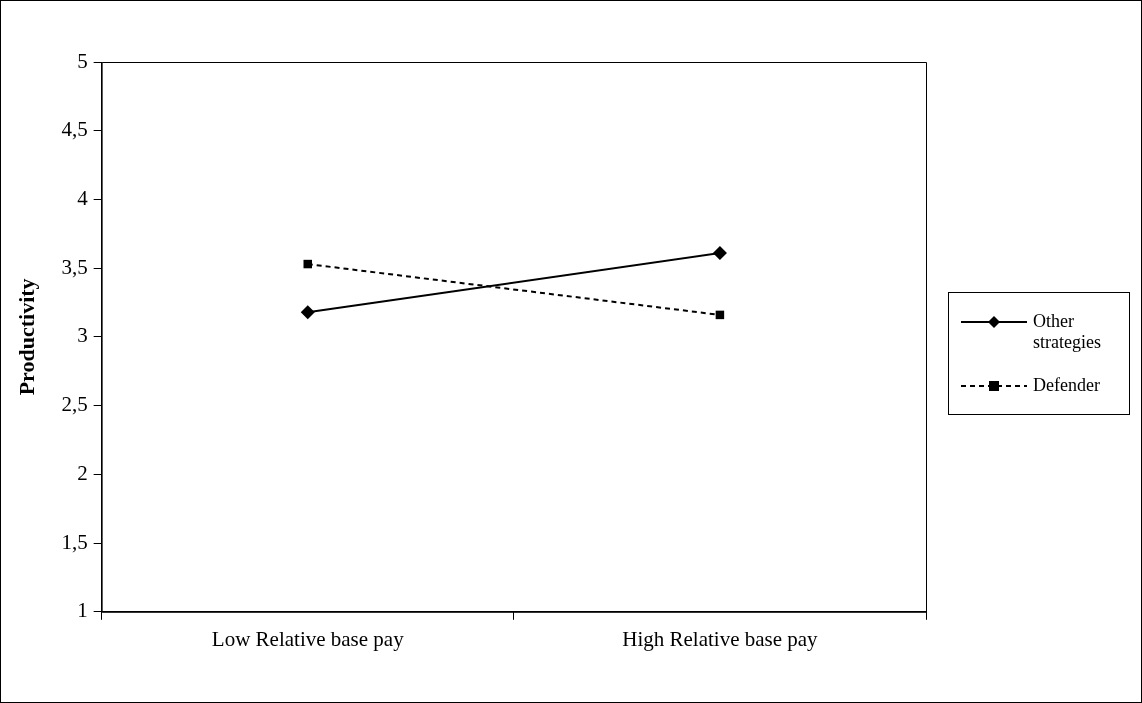 Image resolution: width=1142 pixels, height=703 pixels. What do you see at coordinates (26, 337) in the screenshot?
I see `y-axis-title: Productivity` at bounding box center [26, 337].